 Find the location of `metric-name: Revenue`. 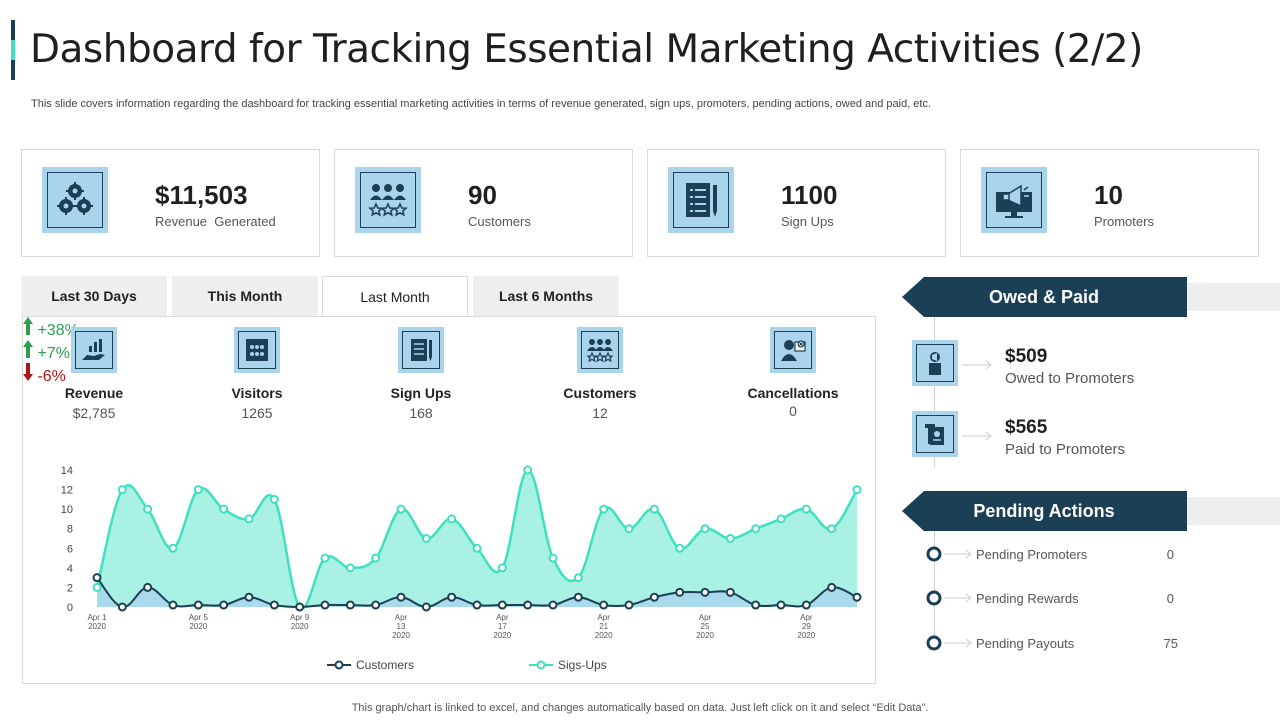

metric-name: Revenue is located at coordinates (94, 393).